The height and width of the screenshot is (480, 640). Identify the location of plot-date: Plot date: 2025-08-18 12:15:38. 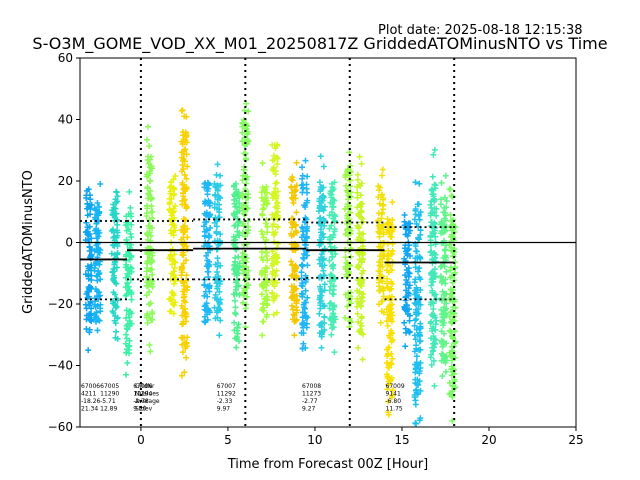
(480, 30).